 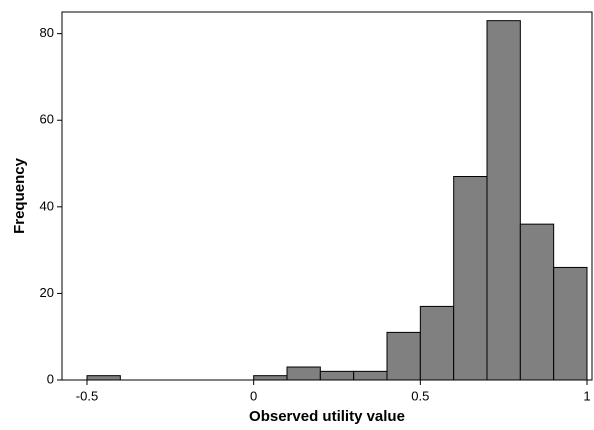 What do you see at coordinates (420, 395) in the screenshot?
I see `x-tick-label: 0.5` at bounding box center [420, 395].